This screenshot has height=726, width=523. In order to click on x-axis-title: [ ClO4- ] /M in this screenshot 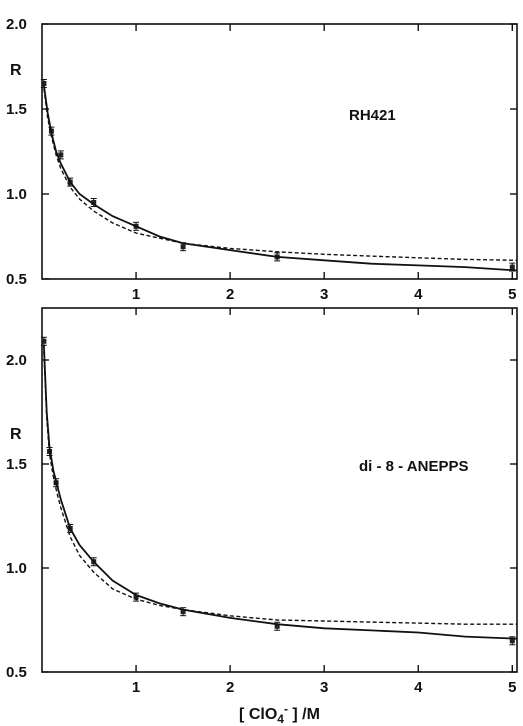, I will do `click(279, 714)`.